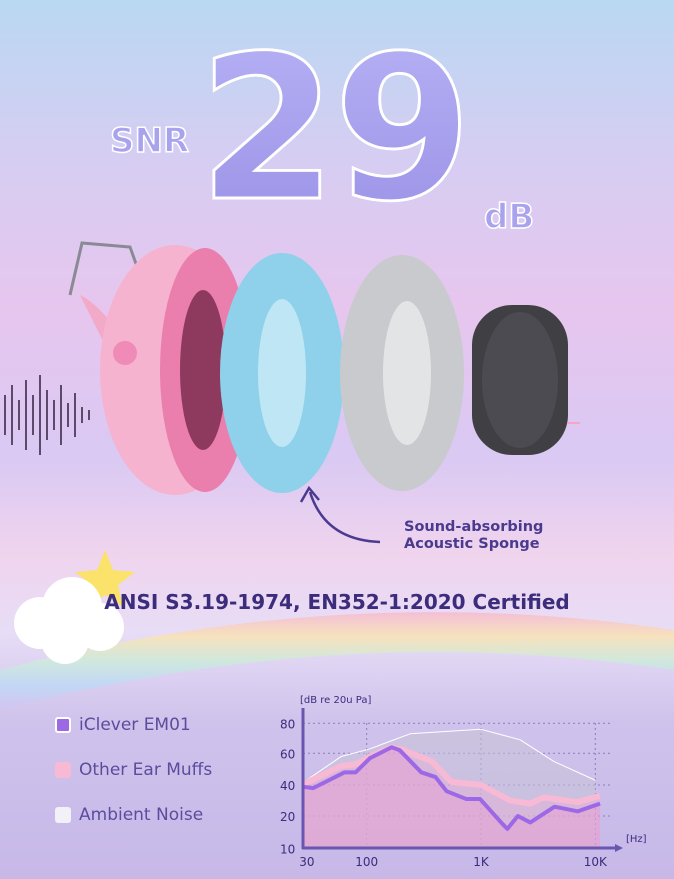  I want to click on headband-wire, so click(105, 268).